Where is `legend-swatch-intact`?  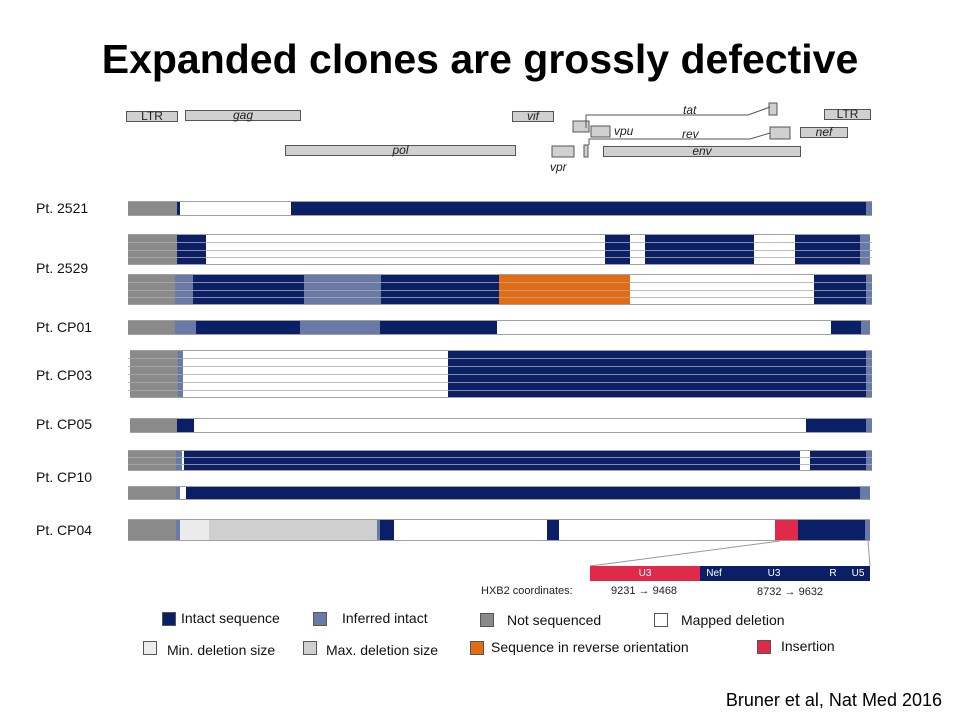
legend-swatch-intact is located at coordinates (169, 619).